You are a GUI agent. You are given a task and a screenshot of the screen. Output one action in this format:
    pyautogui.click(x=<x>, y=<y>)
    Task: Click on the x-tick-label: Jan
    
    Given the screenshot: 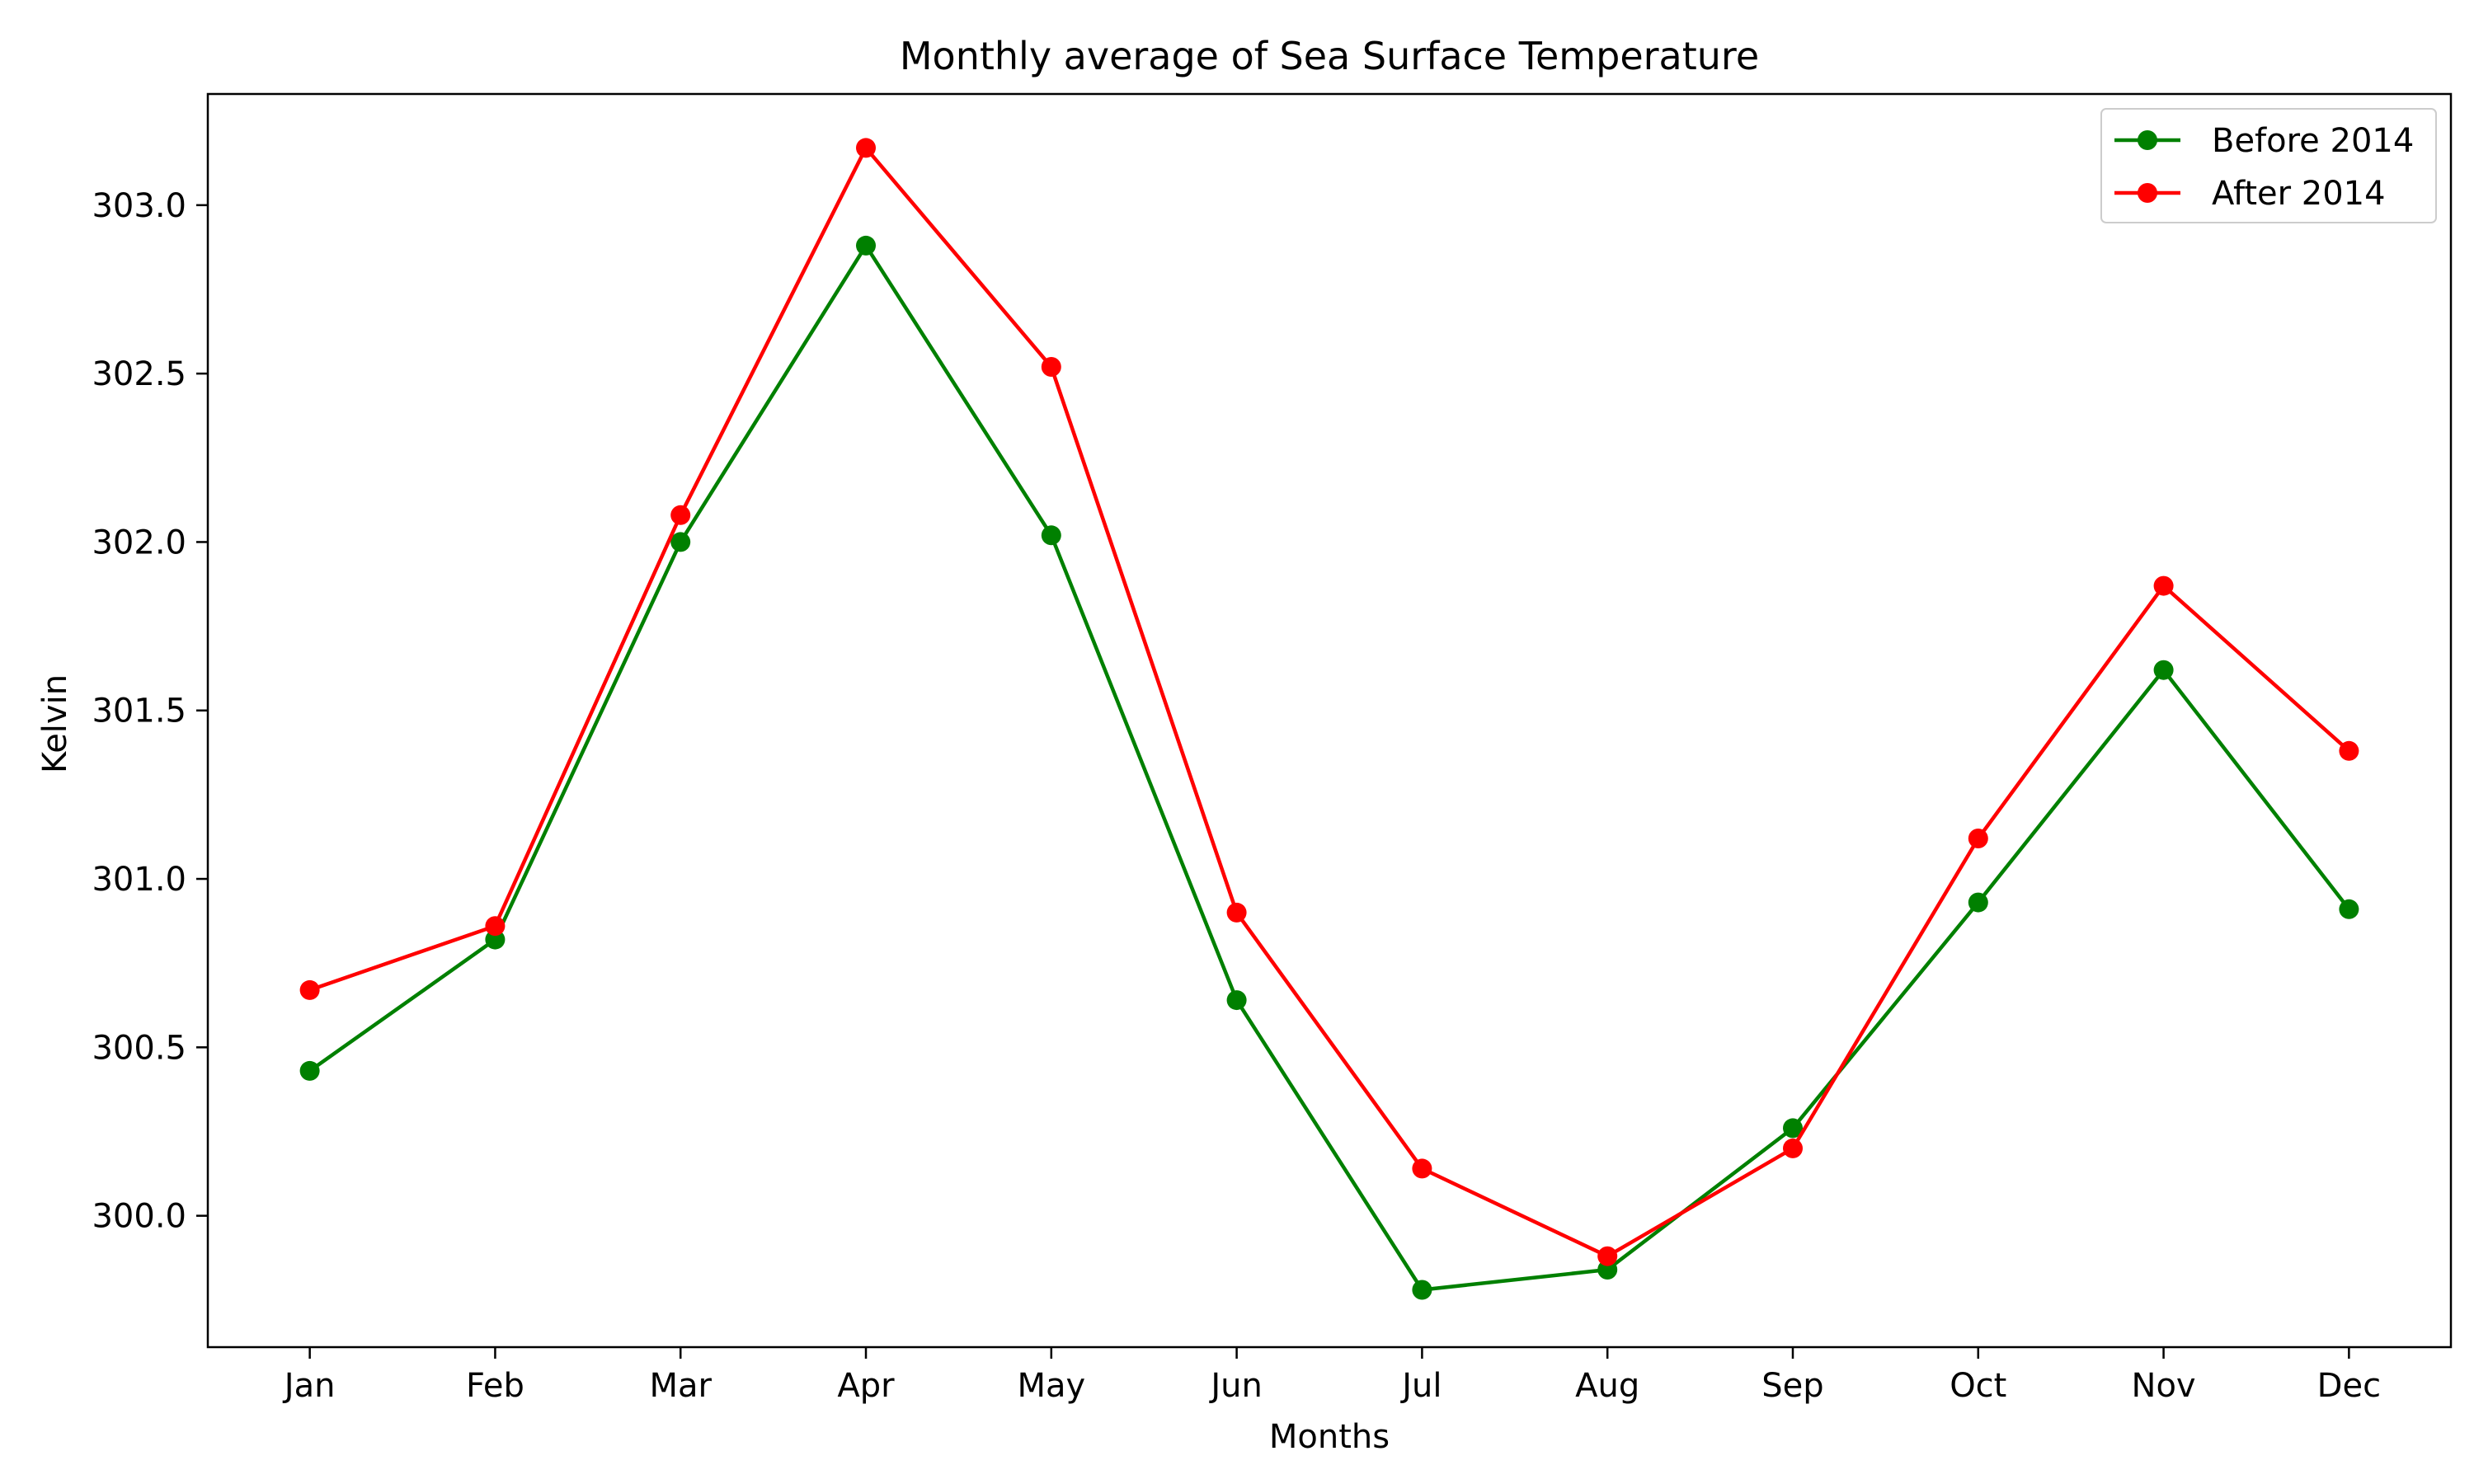 What is the action you would take?
    pyautogui.click(x=309, y=1386)
    